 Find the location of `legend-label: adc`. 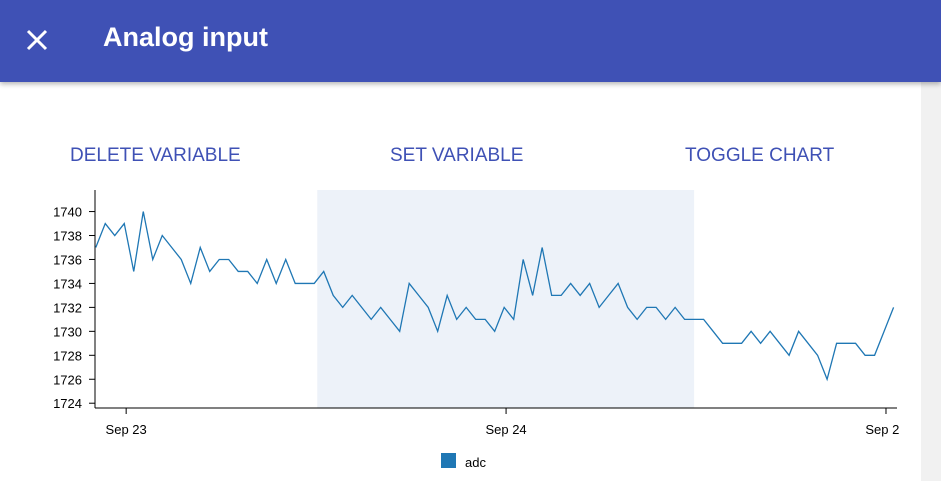

legend-label: adc is located at coordinates (475, 462).